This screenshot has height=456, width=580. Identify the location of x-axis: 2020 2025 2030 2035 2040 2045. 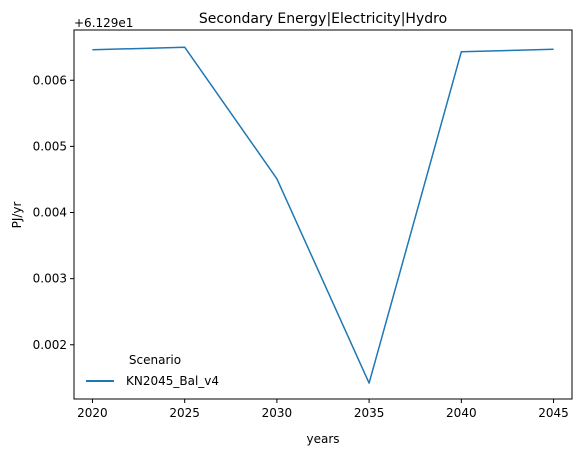
(323, 409).